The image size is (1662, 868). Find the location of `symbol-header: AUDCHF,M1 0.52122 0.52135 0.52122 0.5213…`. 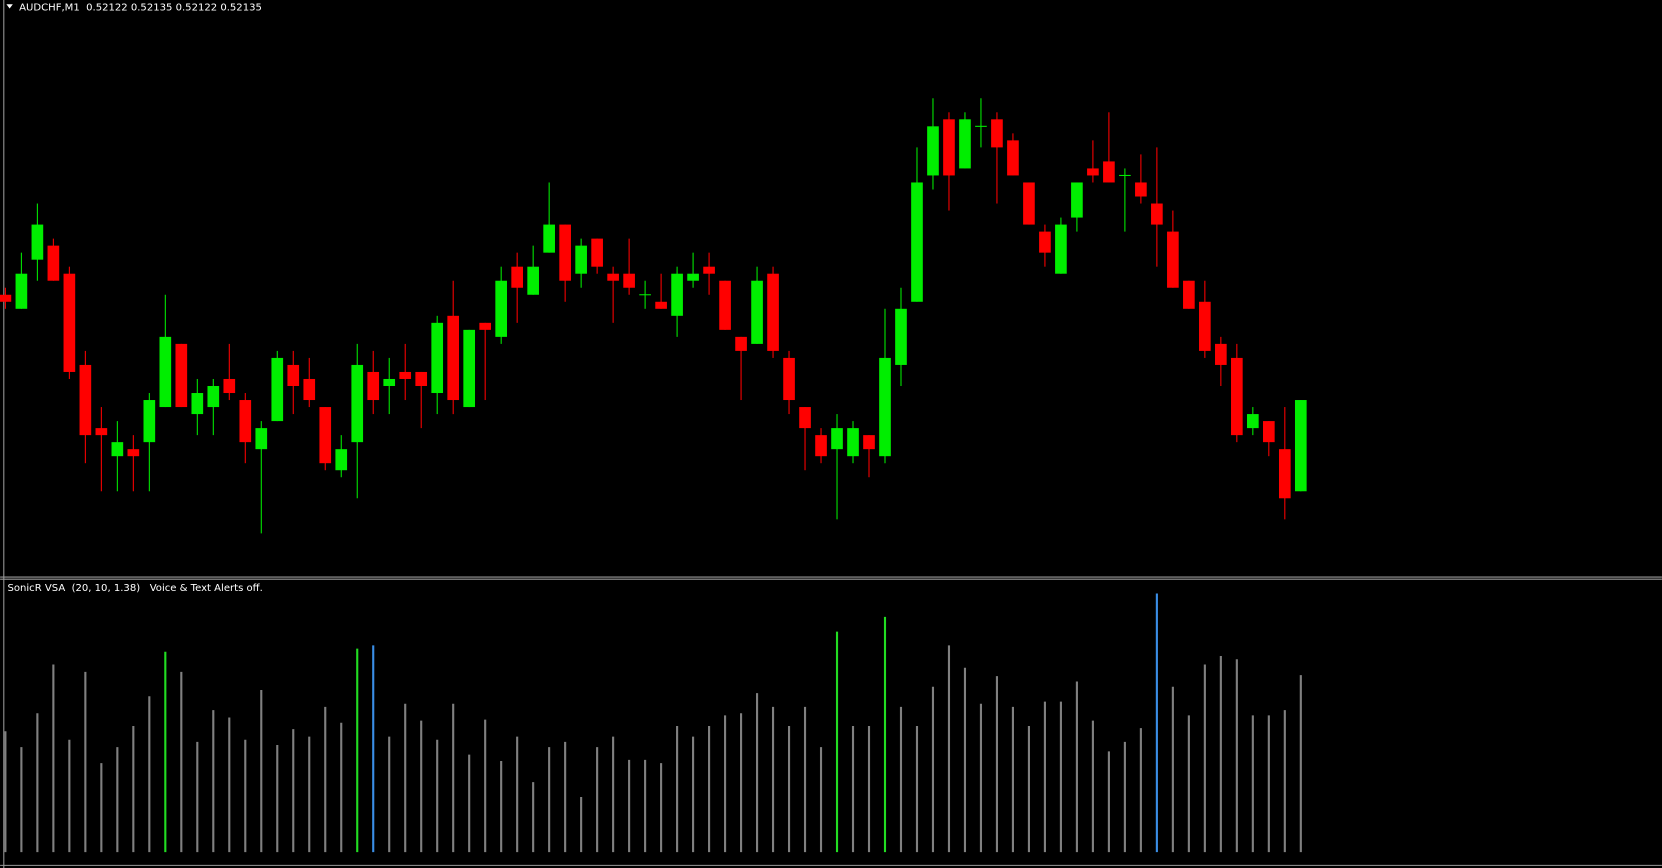

symbol-header: AUDCHF,M1 0.52122 0.52135 0.52122 0.5213… is located at coordinates (140, 7).